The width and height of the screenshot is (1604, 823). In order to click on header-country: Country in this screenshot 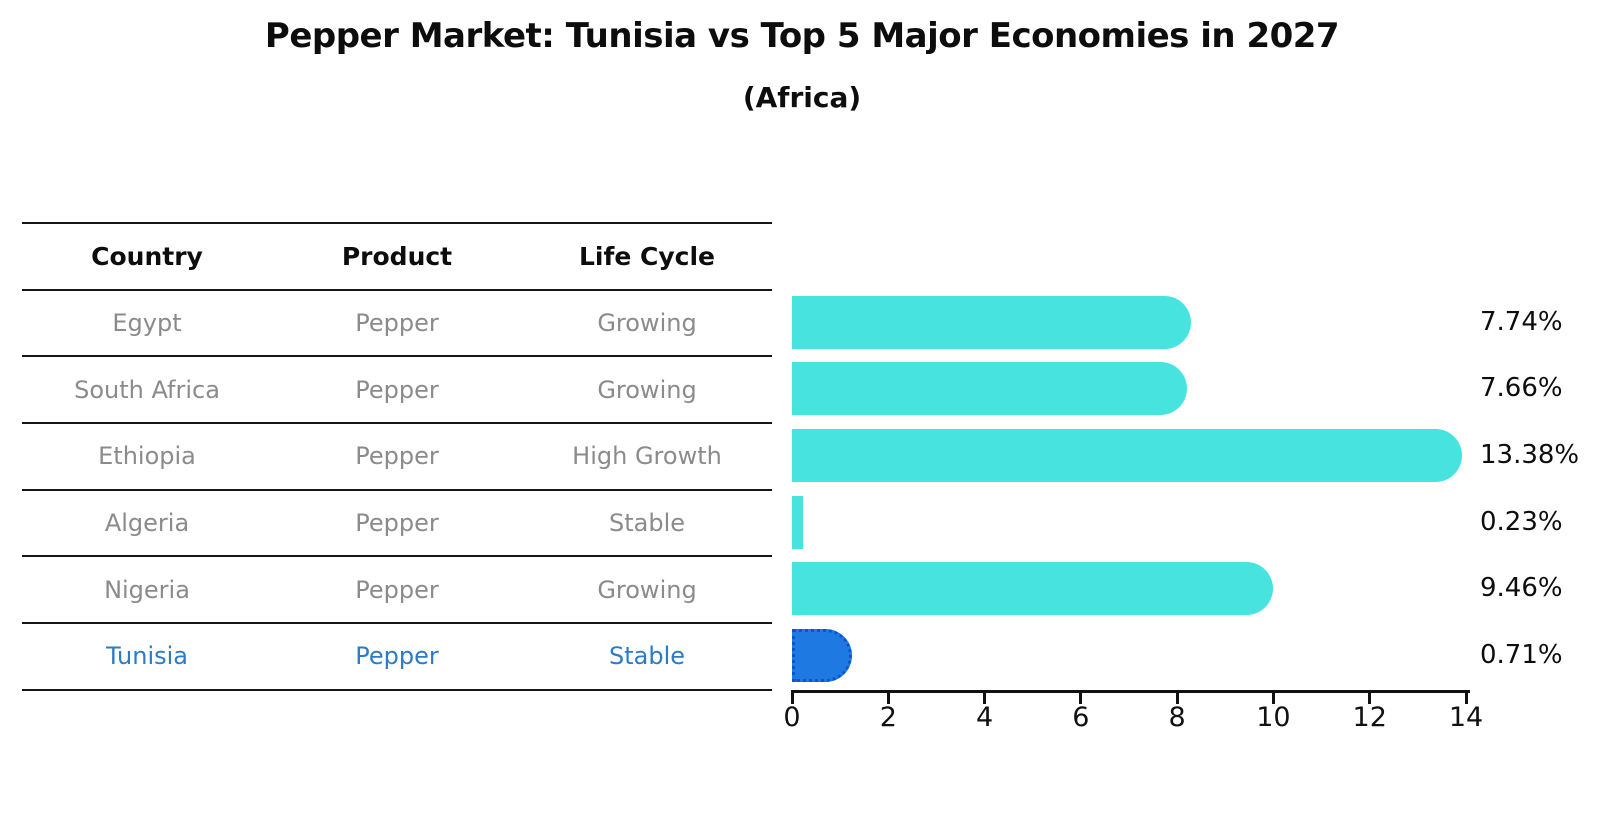, I will do `click(147, 256)`.